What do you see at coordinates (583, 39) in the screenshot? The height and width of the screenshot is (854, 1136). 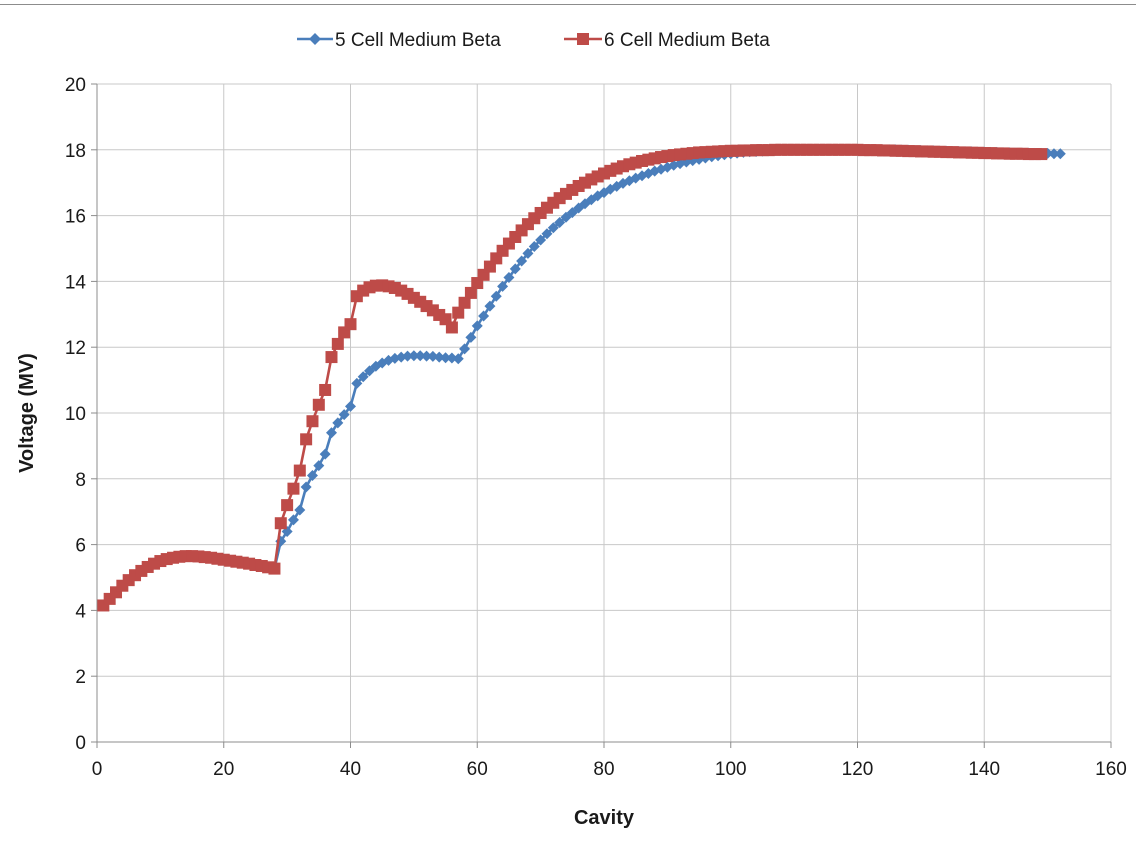 I see `legend-square-marker` at bounding box center [583, 39].